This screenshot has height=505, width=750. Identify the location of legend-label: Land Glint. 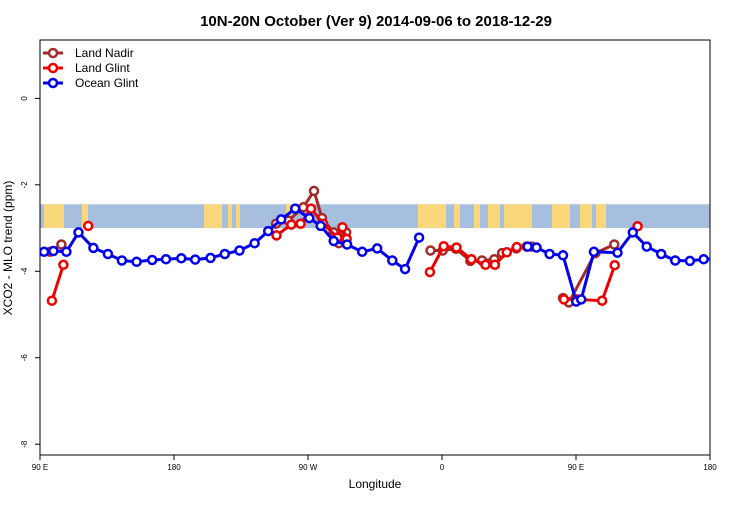
(102, 68).